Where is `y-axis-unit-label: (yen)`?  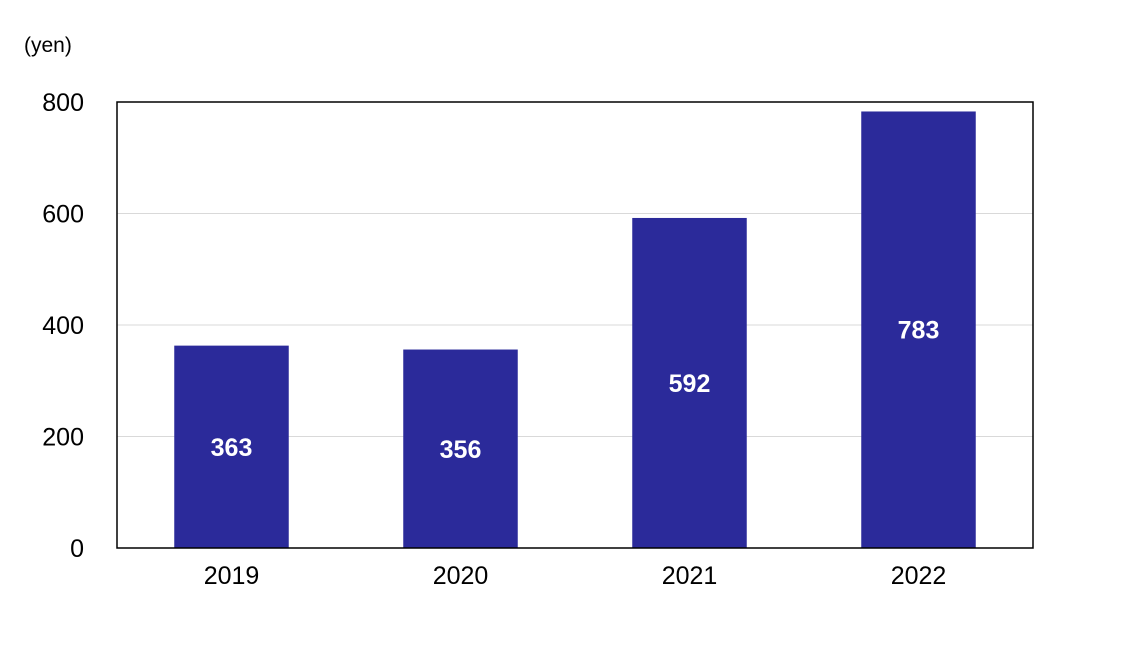 y-axis-unit-label: (yen) is located at coordinates (48, 45).